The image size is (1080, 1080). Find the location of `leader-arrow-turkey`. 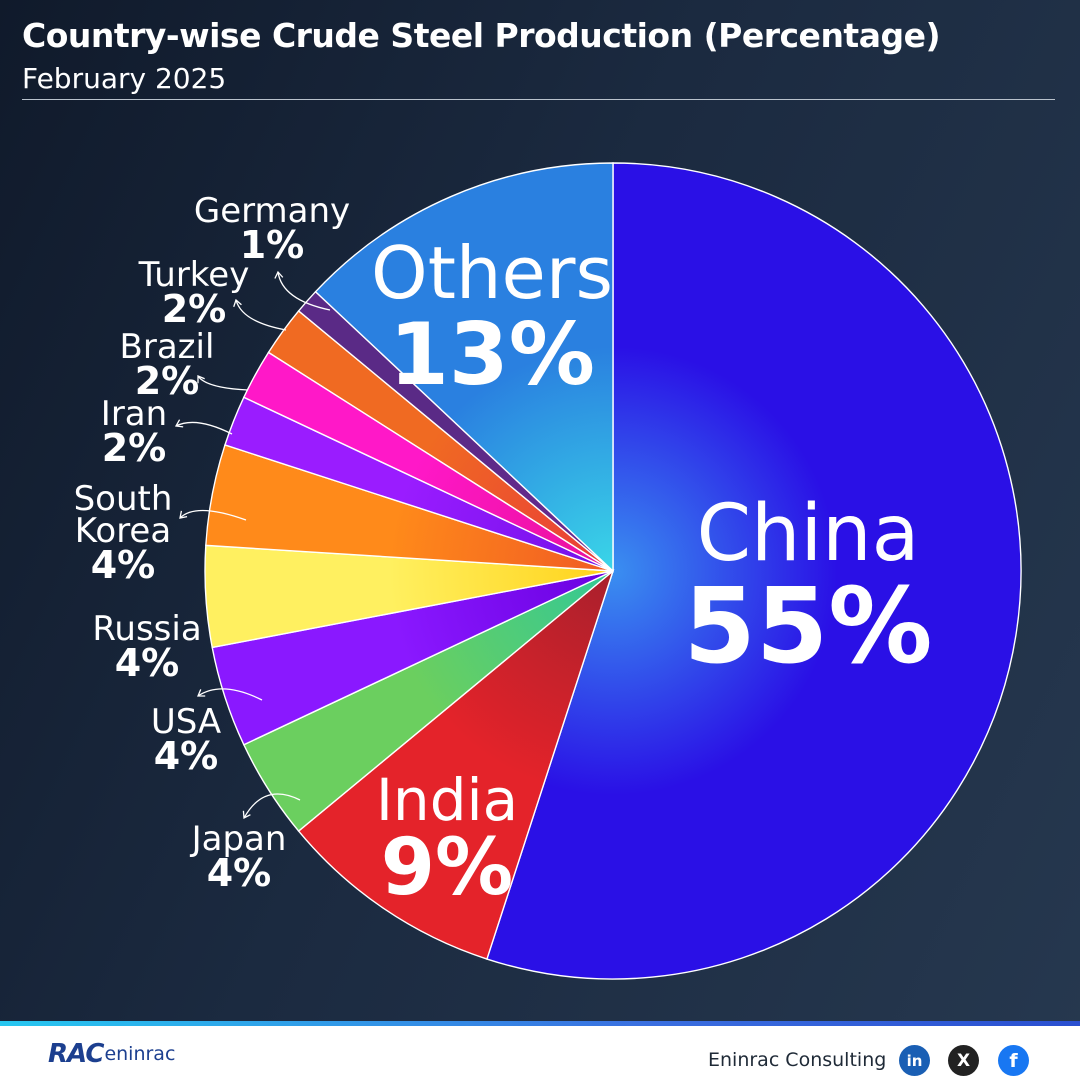

leader-arrow-turkey is located at coordinates (261, 315).